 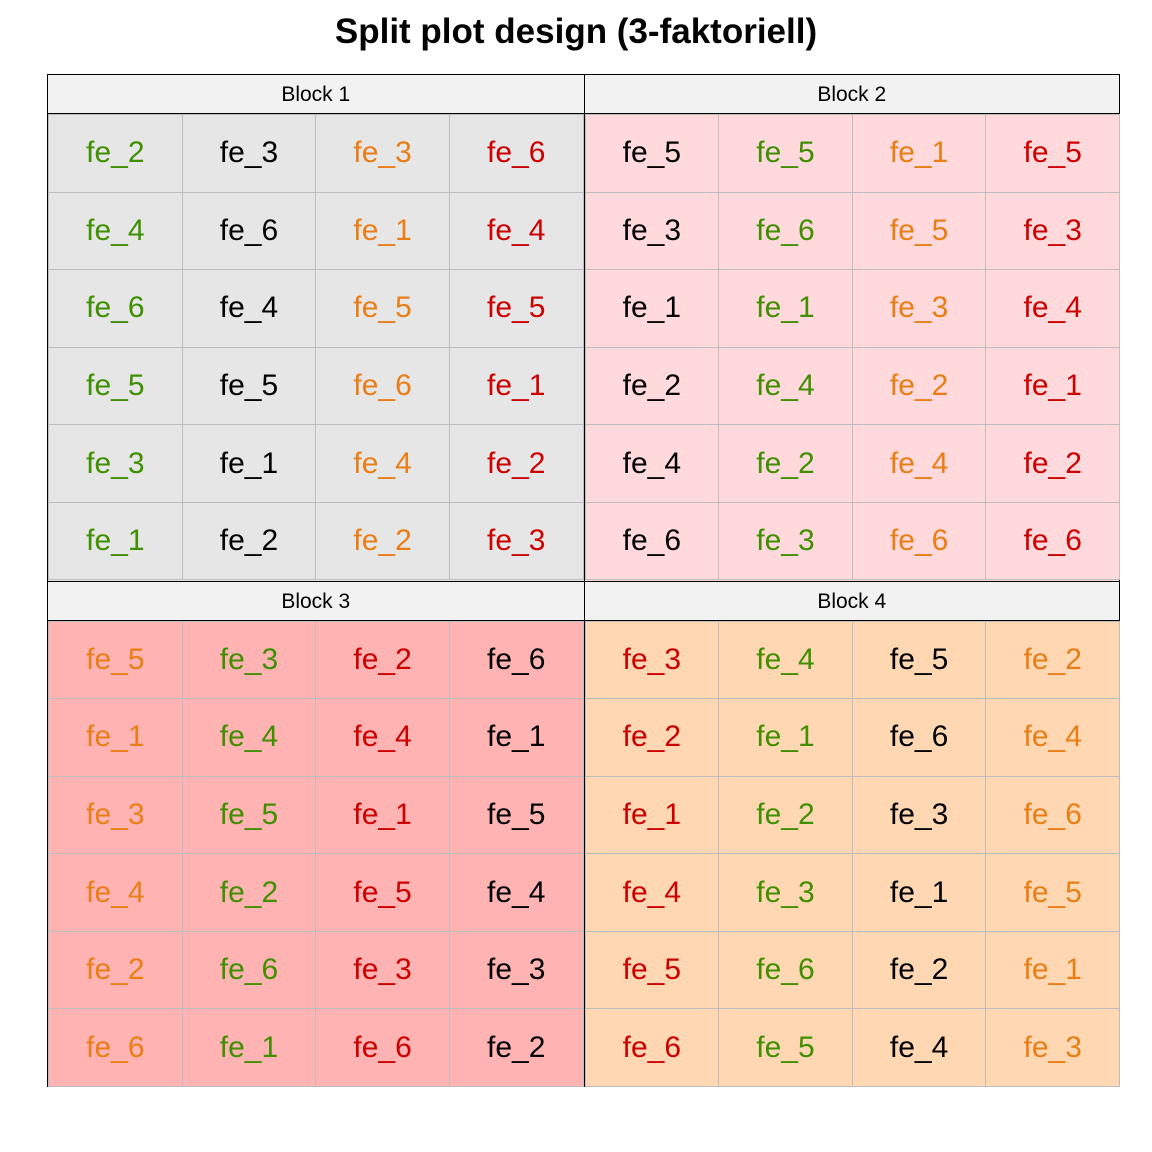 What do you see at coordinates (316, 94) in the screenshot?
I see `block-1-strip-label: Block 1` at bounding box center [316, 94].